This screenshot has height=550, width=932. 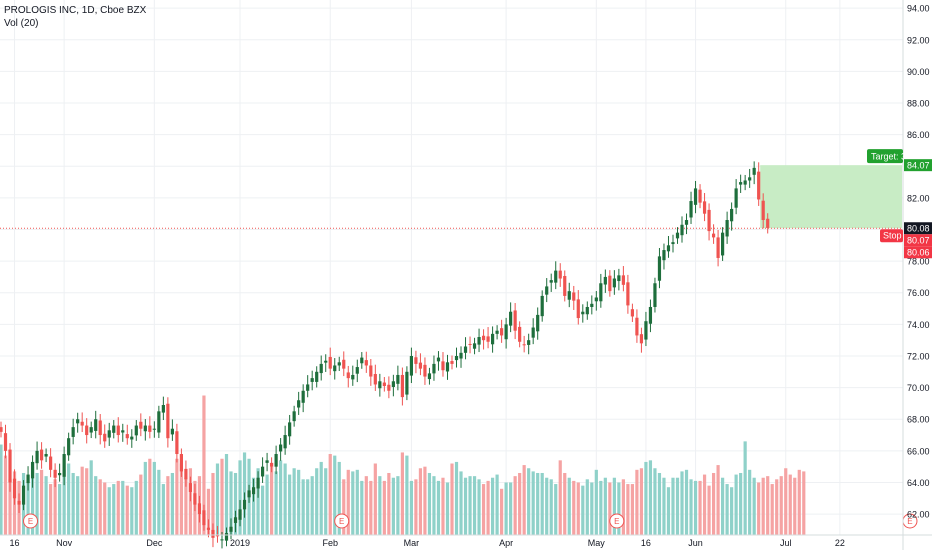 What do you see at coordinates (154, 543) in the screenshot?
I see `x-tick-label: Dec` at bounding box center [154, 543].